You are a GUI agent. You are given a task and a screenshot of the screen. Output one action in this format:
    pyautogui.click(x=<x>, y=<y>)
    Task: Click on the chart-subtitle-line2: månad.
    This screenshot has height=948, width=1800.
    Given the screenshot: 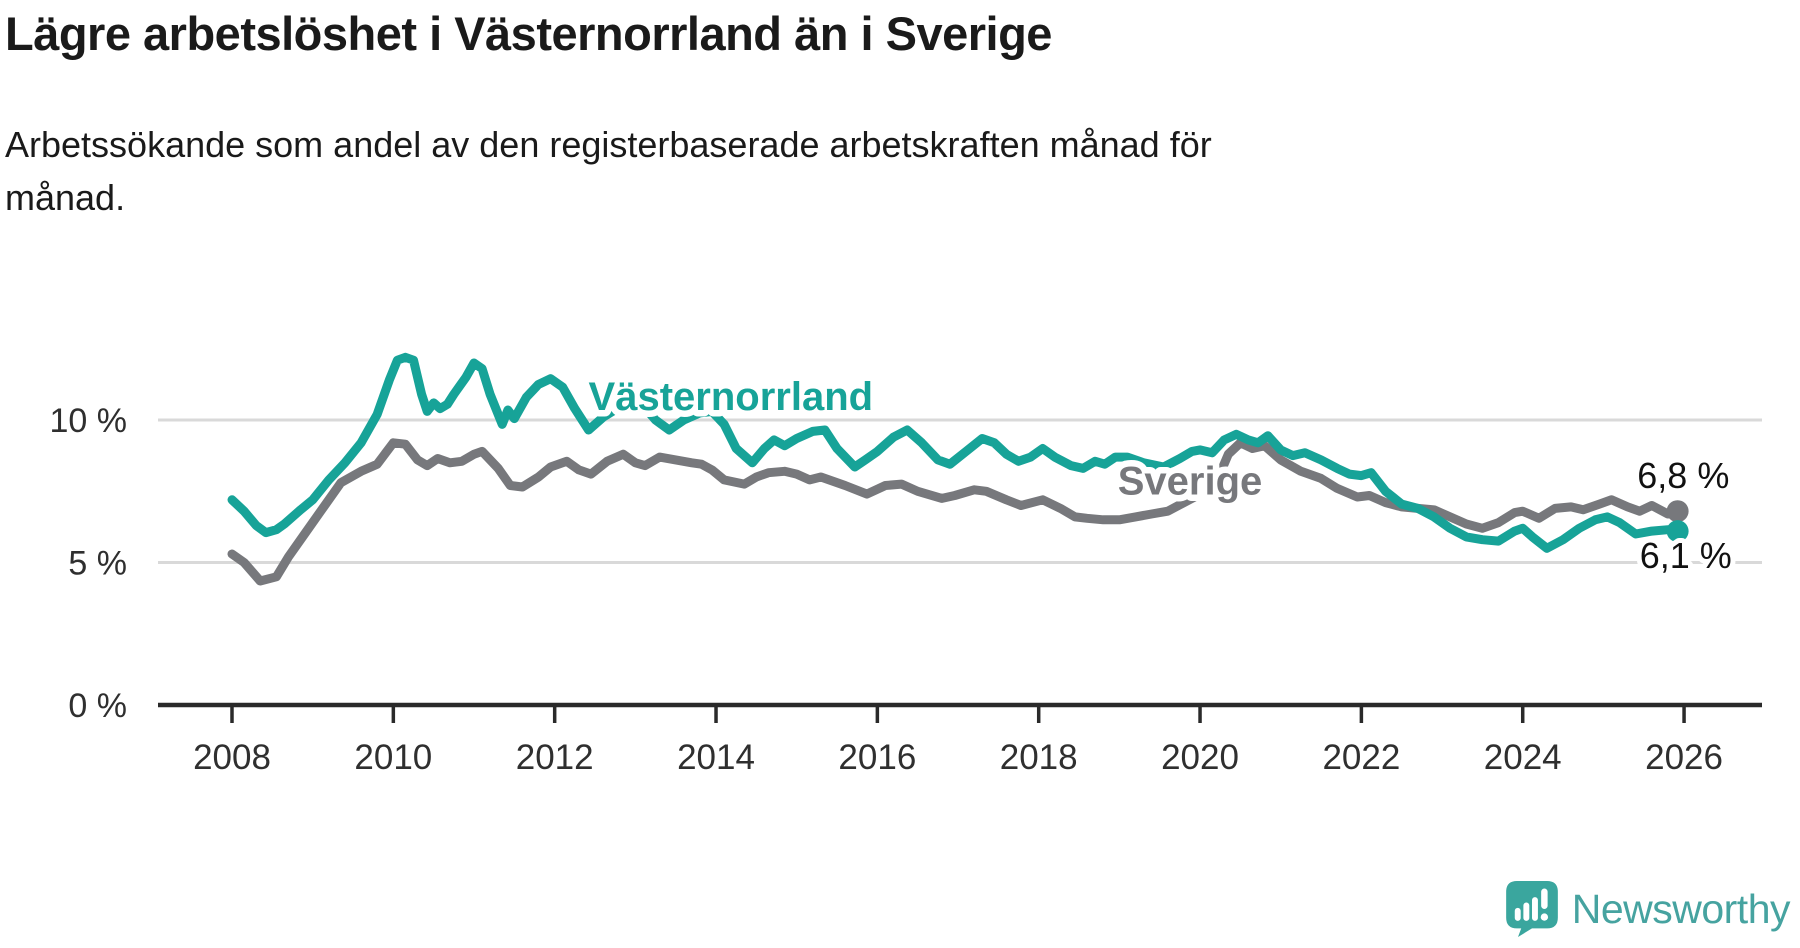 What is the action you would take?
    pyautogui.click(x=65, y=197)
    